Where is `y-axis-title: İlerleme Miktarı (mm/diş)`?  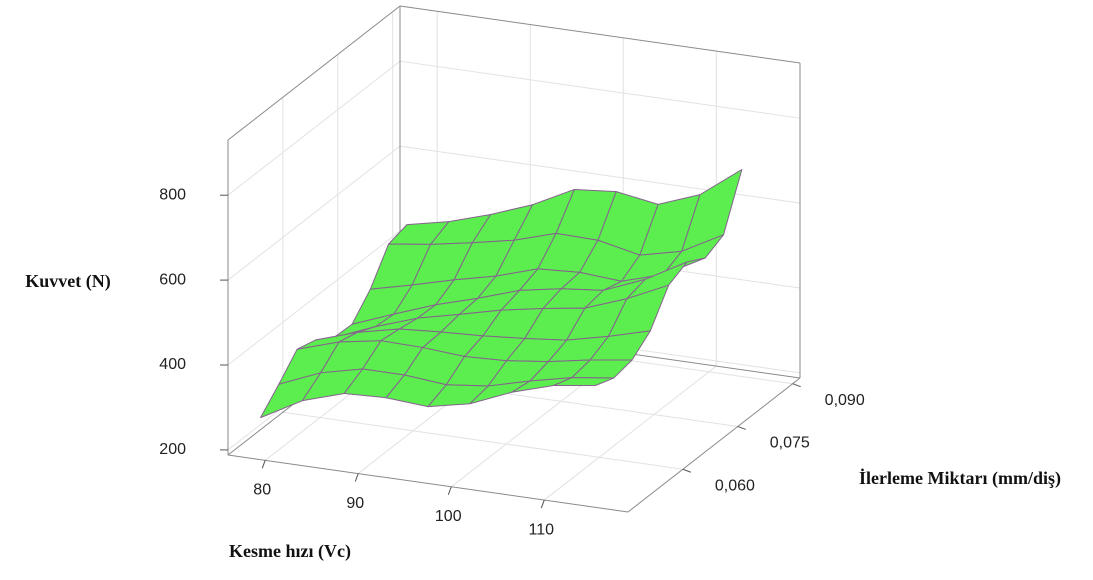 y-axis-title: İlerleme Miktarı (mm/diş) is located at coordinates (960, 478).